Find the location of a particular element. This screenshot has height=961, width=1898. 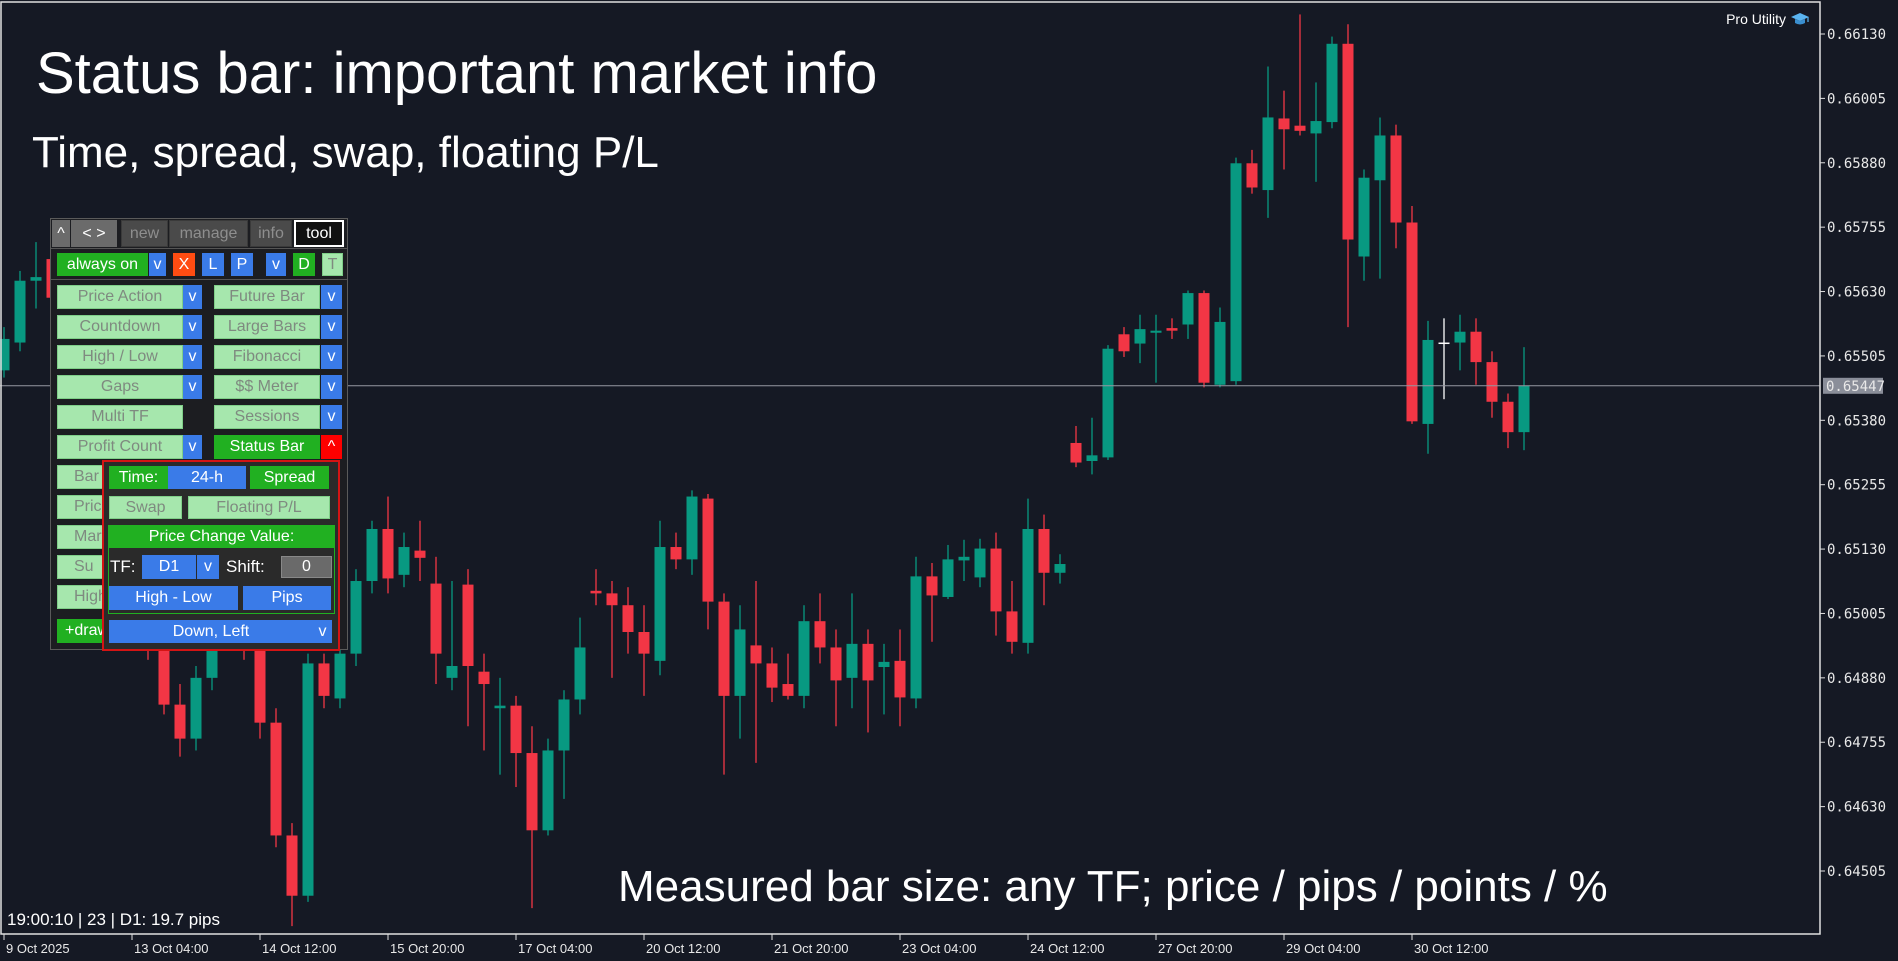

gaps-button: Gaps is located at coordinates (120, 387).